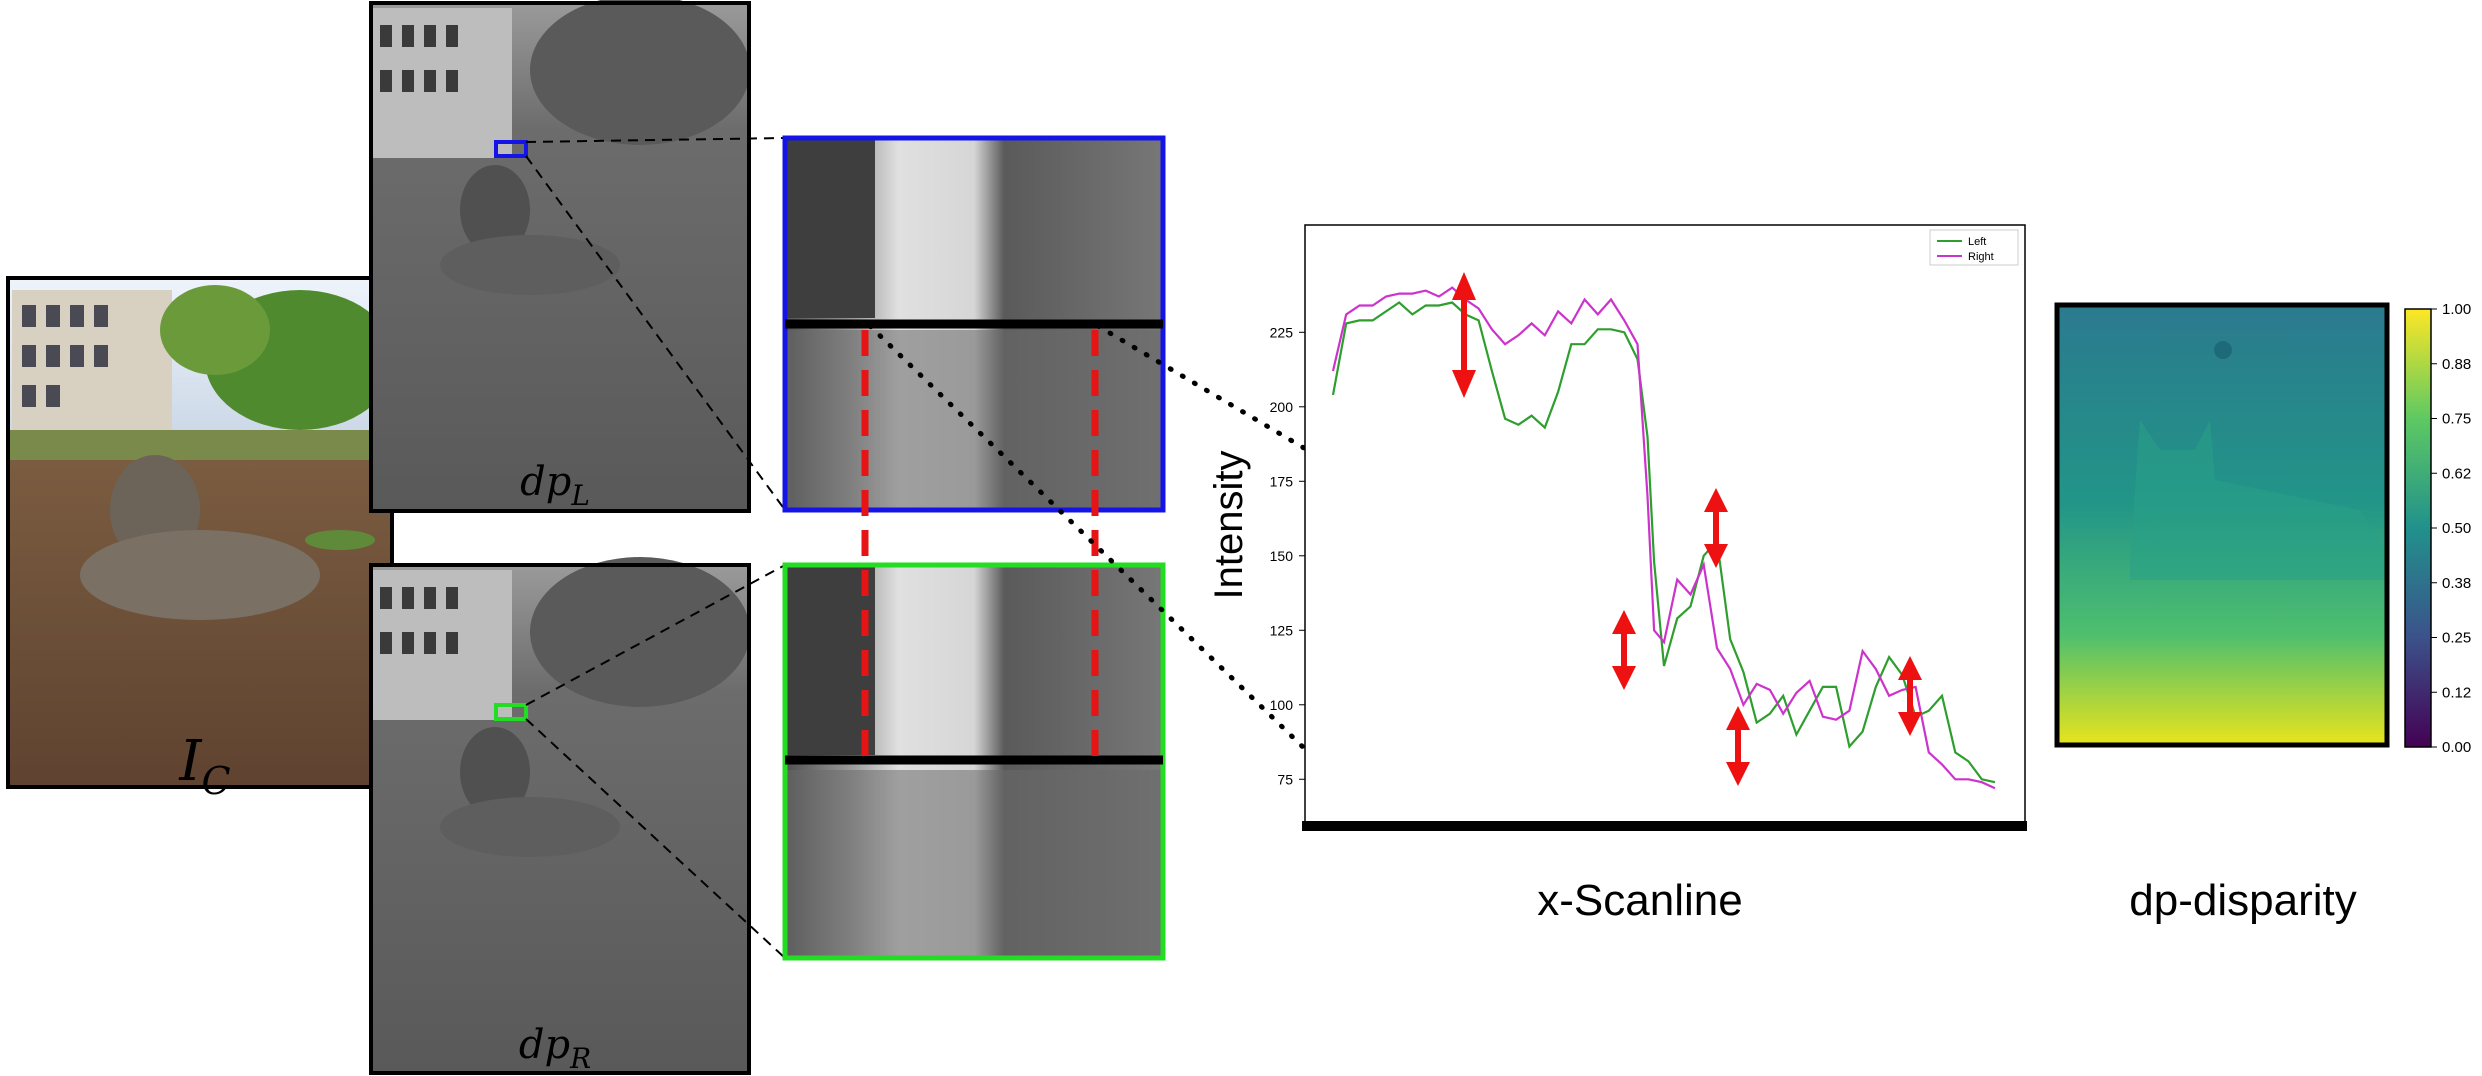 The height and width of the screenshot is (1076, 2482). What do you see at coordinates (980, 544) in the screenshot?
I see `correspondence-lines` at bounding box center [980, 544].